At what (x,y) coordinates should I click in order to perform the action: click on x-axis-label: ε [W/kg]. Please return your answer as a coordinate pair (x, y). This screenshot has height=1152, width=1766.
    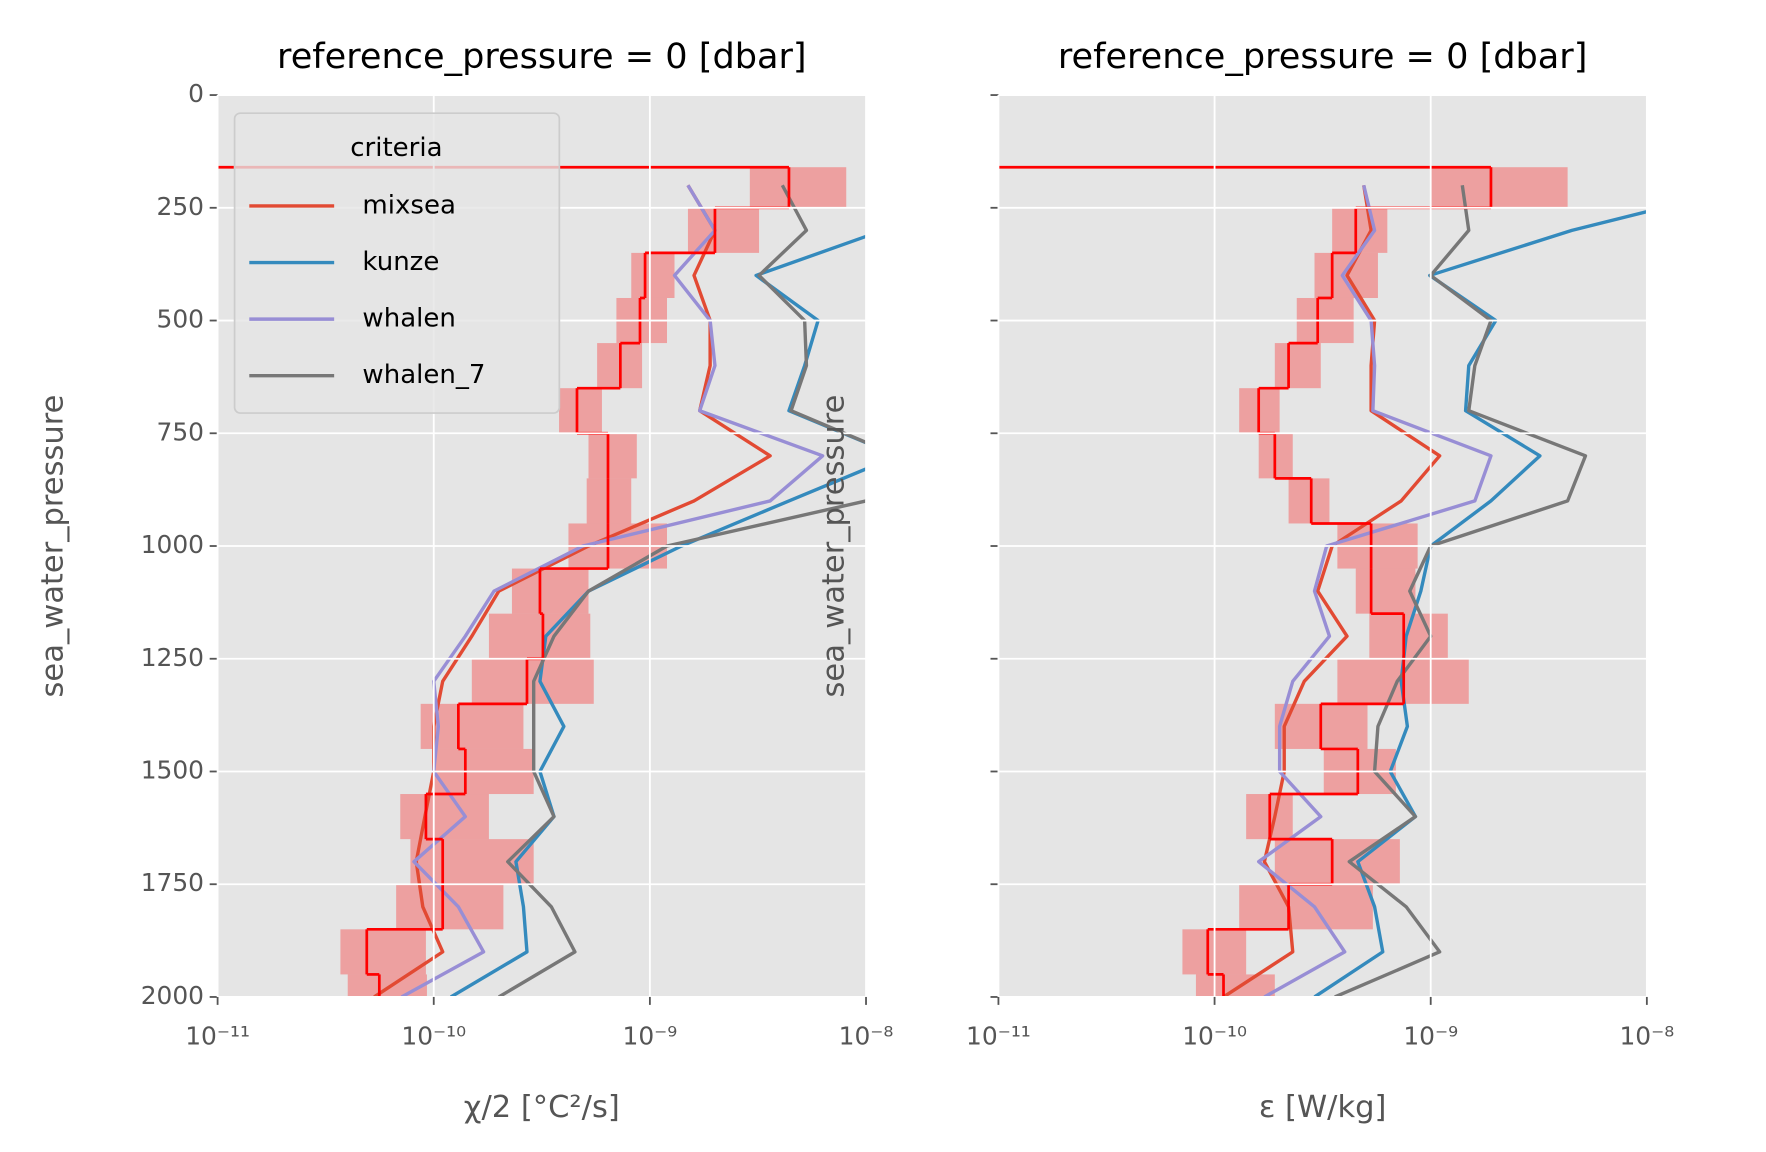
    Looking at the image, I should click on (1323, 1107).